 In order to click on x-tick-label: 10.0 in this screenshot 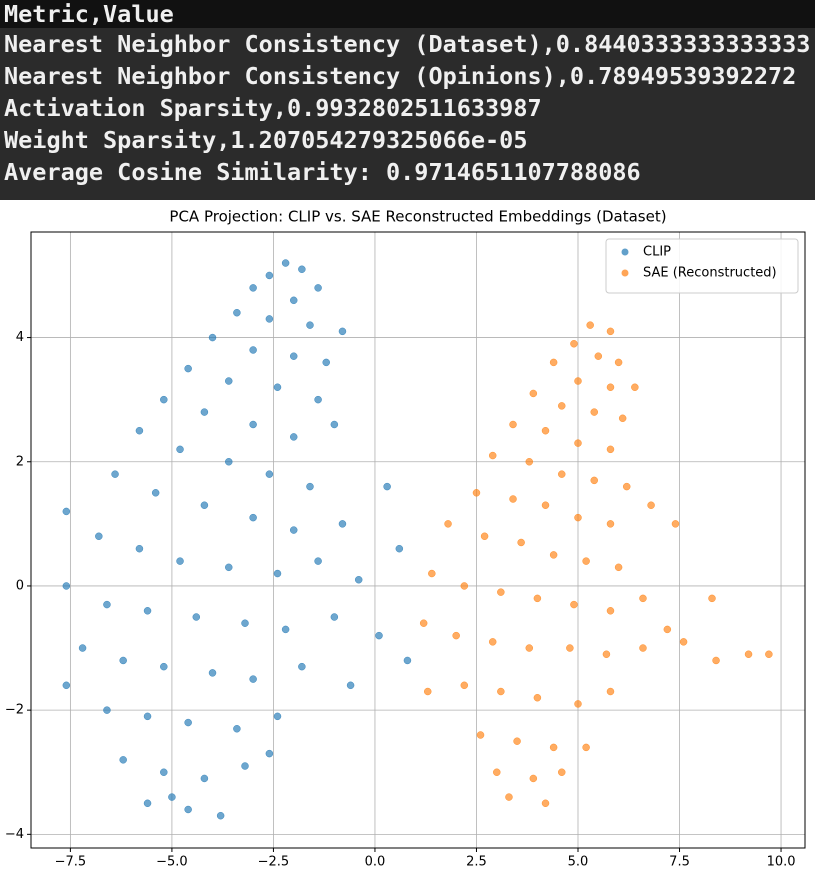, I will do `click(781, 862)`.